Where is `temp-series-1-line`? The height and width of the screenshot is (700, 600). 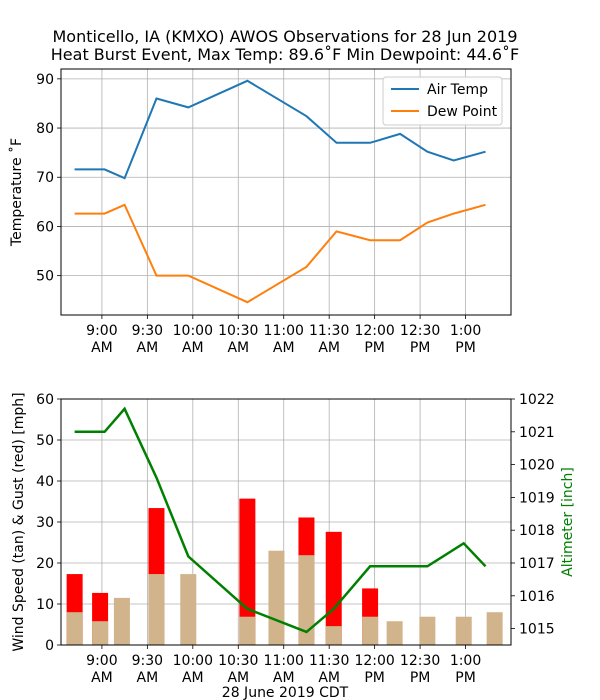
temp-series-1-line is located at coordinates (280, 253).